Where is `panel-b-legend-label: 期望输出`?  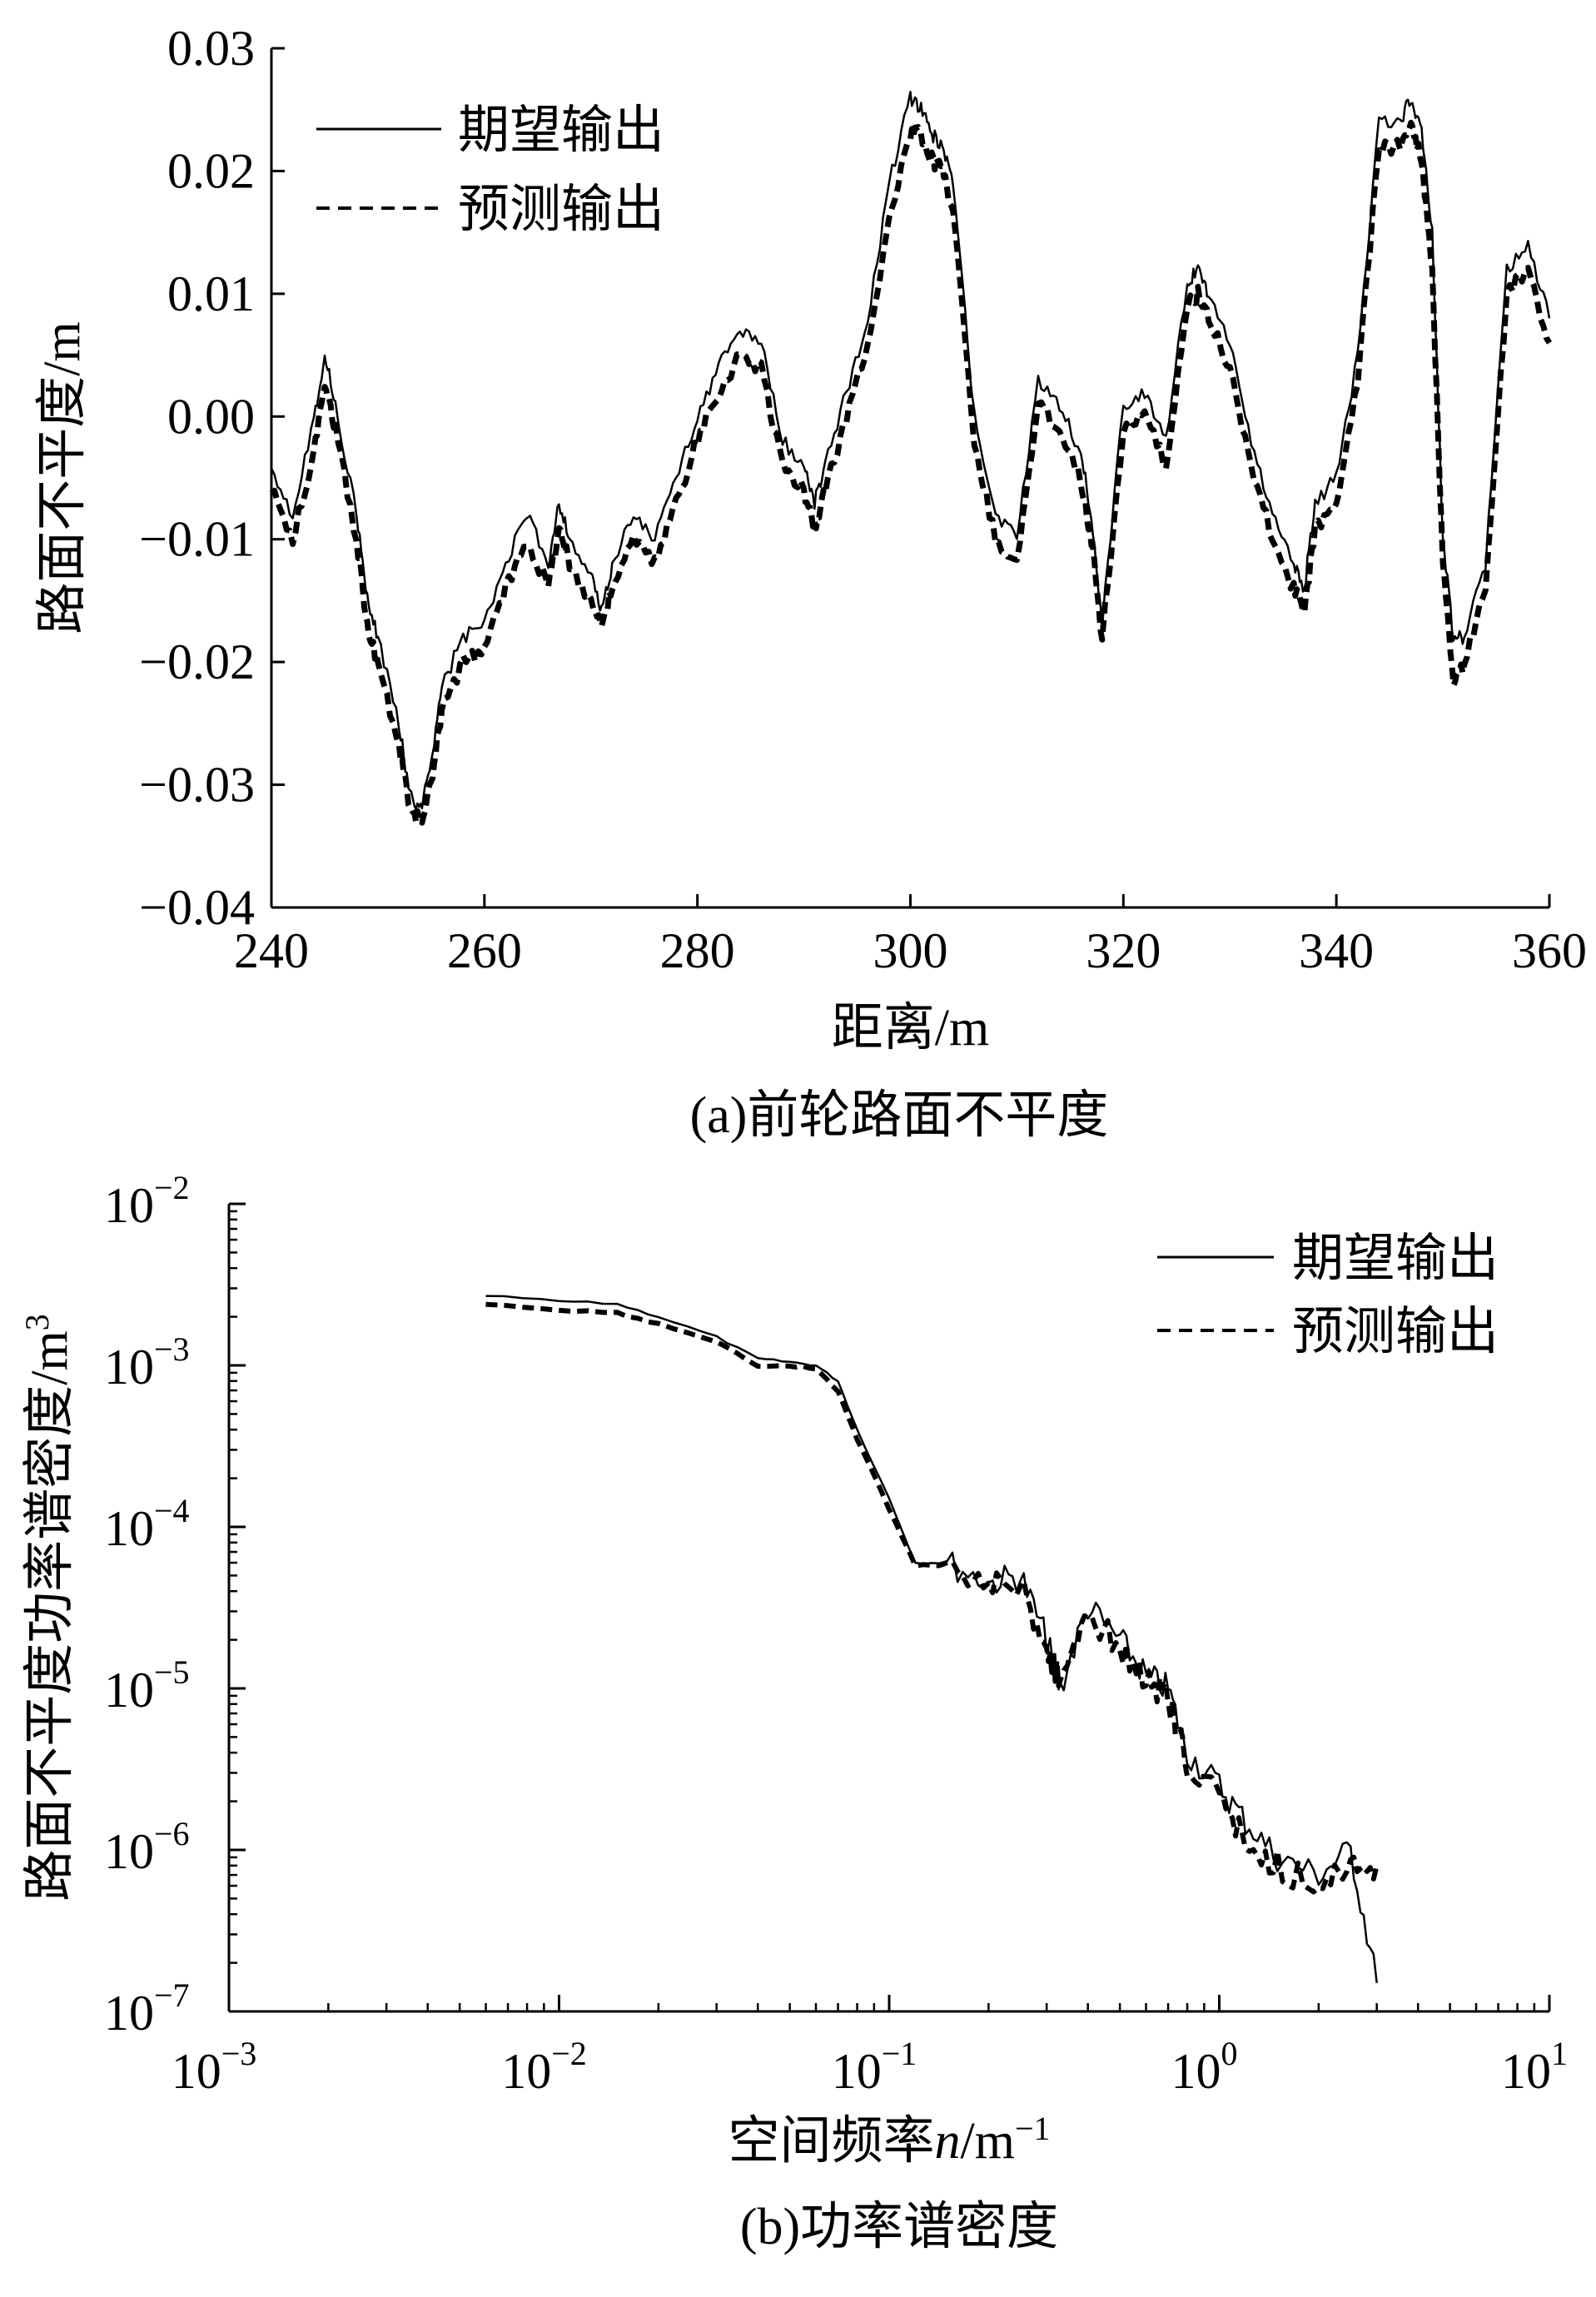 panel-b-legend-label: 期望输出 is located at coordinates (1395, 1259).